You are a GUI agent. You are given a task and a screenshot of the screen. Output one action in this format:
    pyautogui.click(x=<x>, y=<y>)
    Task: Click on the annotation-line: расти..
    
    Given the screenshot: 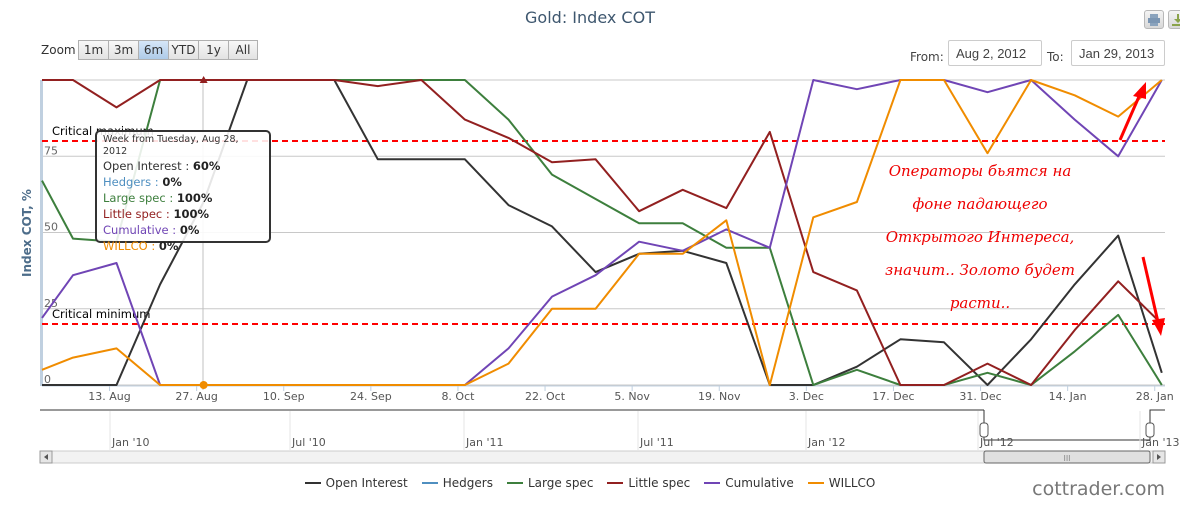 What is the action you would take?
    pyautogui.click(x=980, y=303)
    